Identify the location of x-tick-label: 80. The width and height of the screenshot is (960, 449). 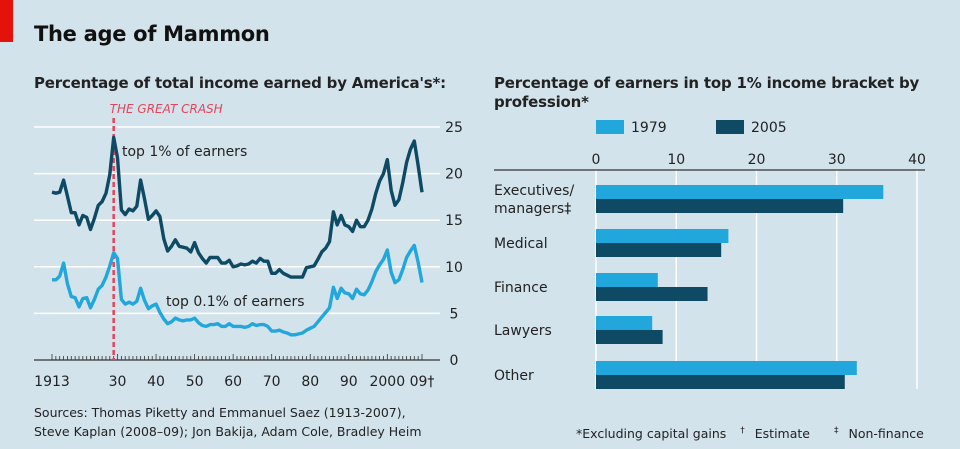
(310, 382).